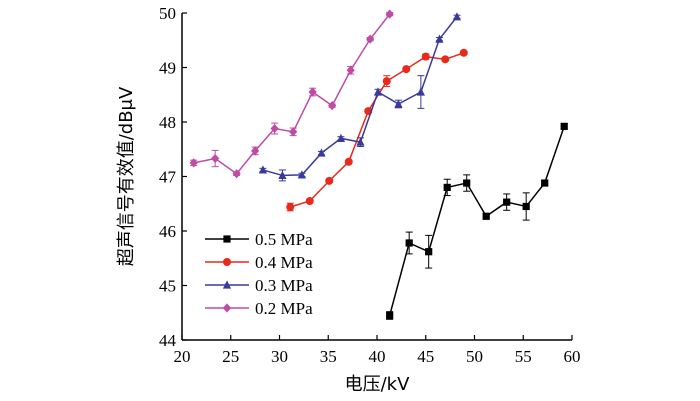 This screenshot has height=401, width=700. I want to click on legend-item: 0.4 MPa, so click(259, 262).